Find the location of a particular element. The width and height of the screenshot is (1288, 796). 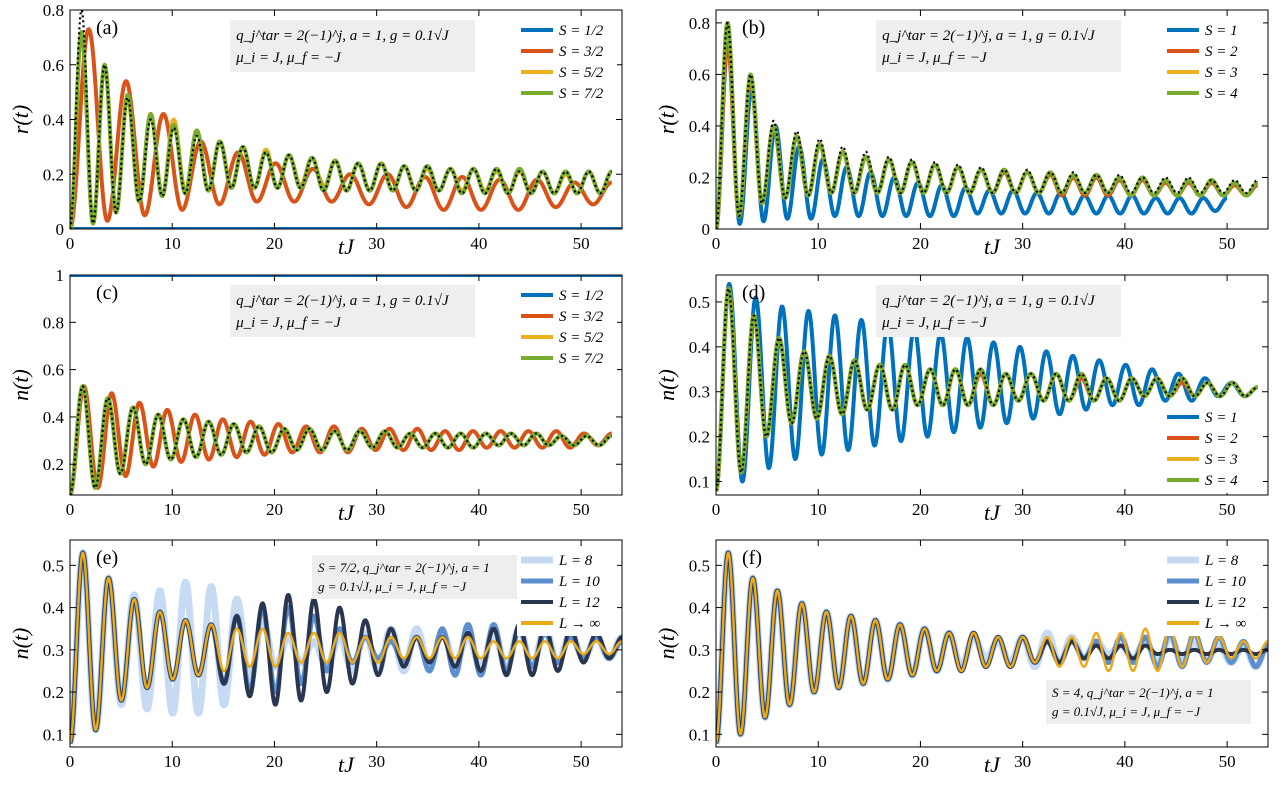

annotation-line: S = 4, q_j^tar = 2(−1)^j, a = 1 is located at coordinates (1133, 692).